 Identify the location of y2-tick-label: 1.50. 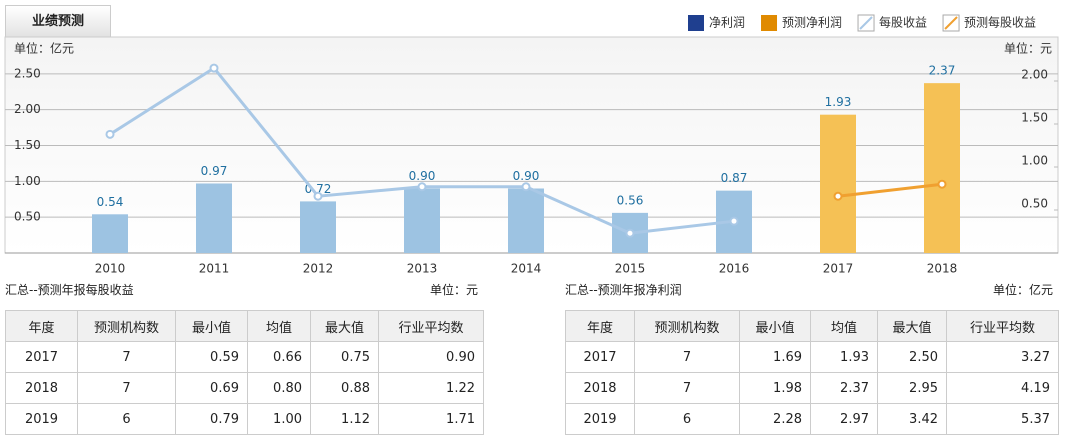
(1034, 118).